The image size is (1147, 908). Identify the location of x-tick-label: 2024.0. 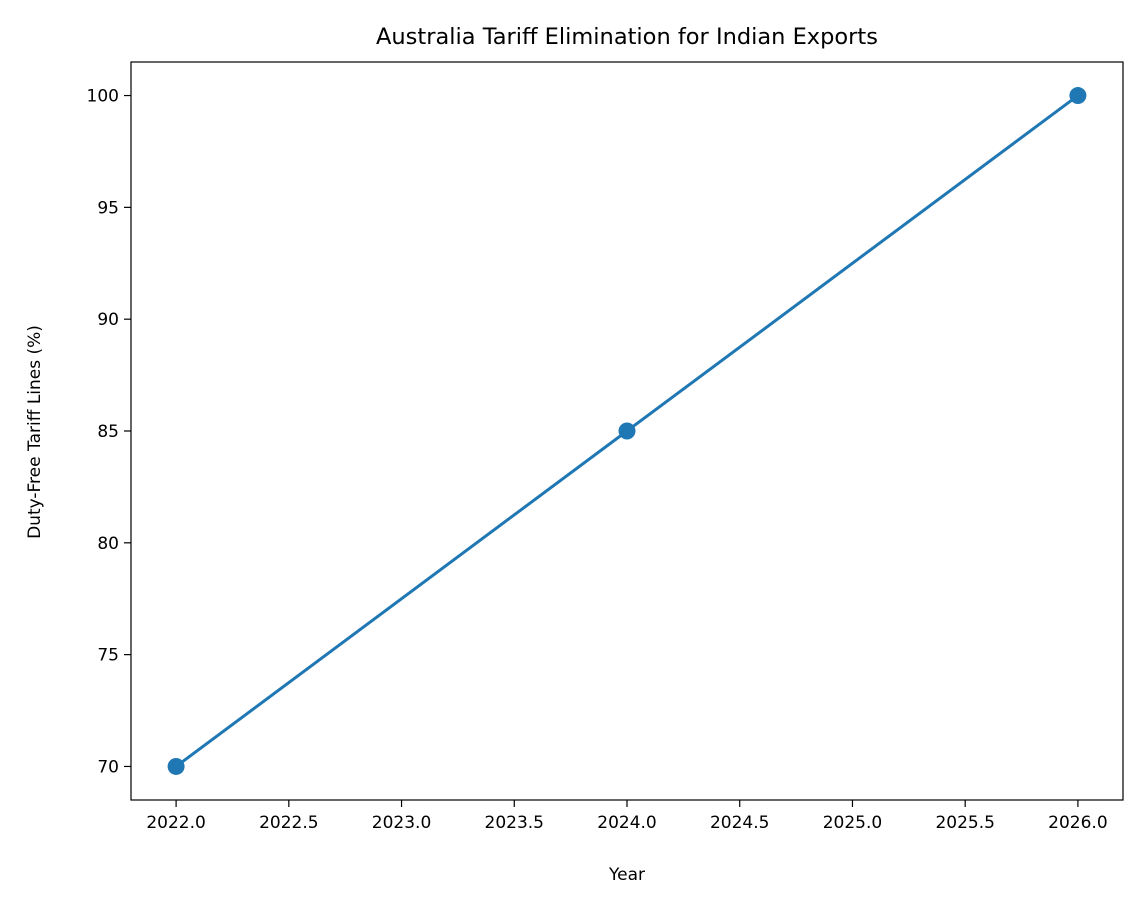
(626, 823).